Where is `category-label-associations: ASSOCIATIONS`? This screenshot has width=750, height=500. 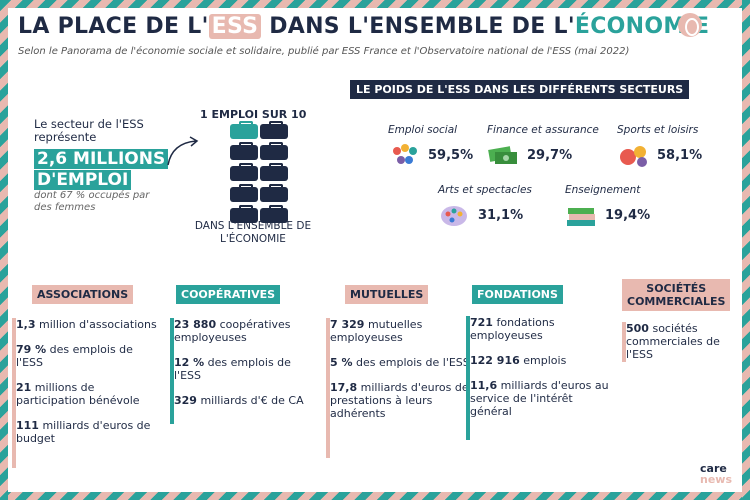 category-label-associations: ASSOCIATIONS is located at coordinates (83, 294).